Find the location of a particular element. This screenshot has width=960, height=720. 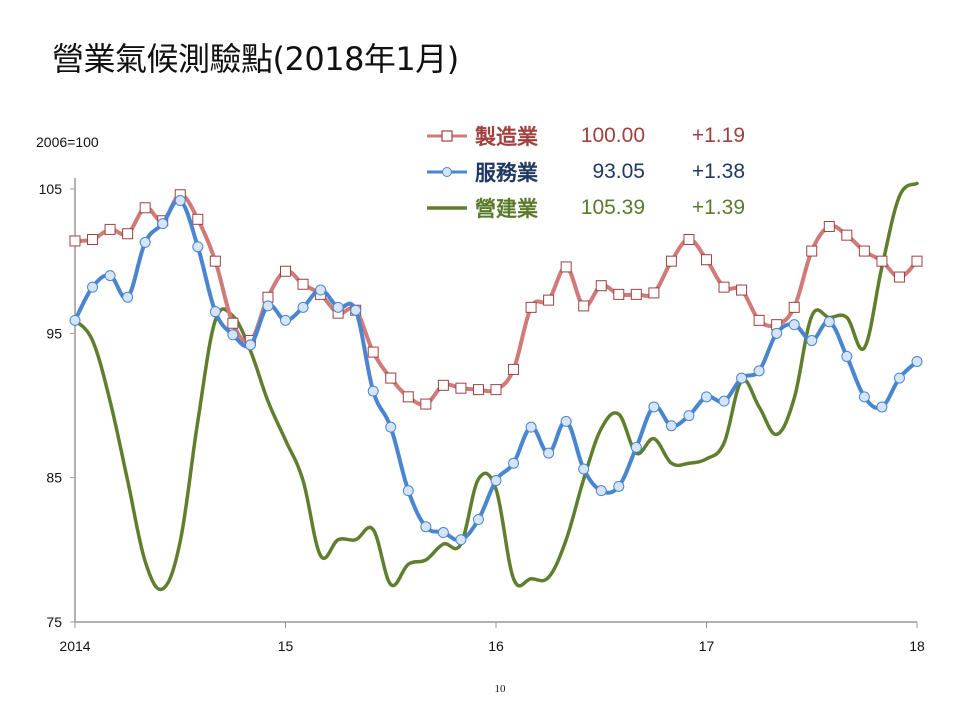

legend-change: +1.39 is located at coordinates (718, 207).